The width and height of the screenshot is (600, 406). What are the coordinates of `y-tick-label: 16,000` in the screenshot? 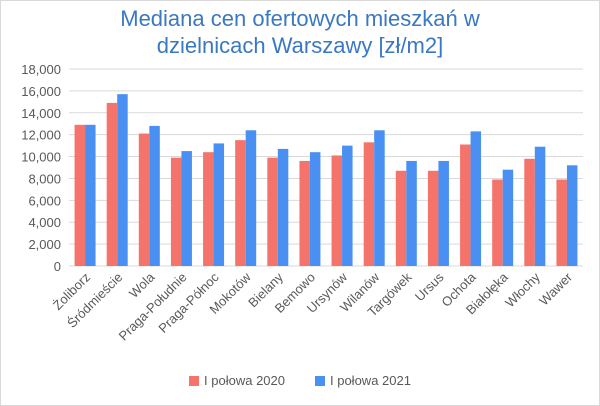 It's located at (41, 91).